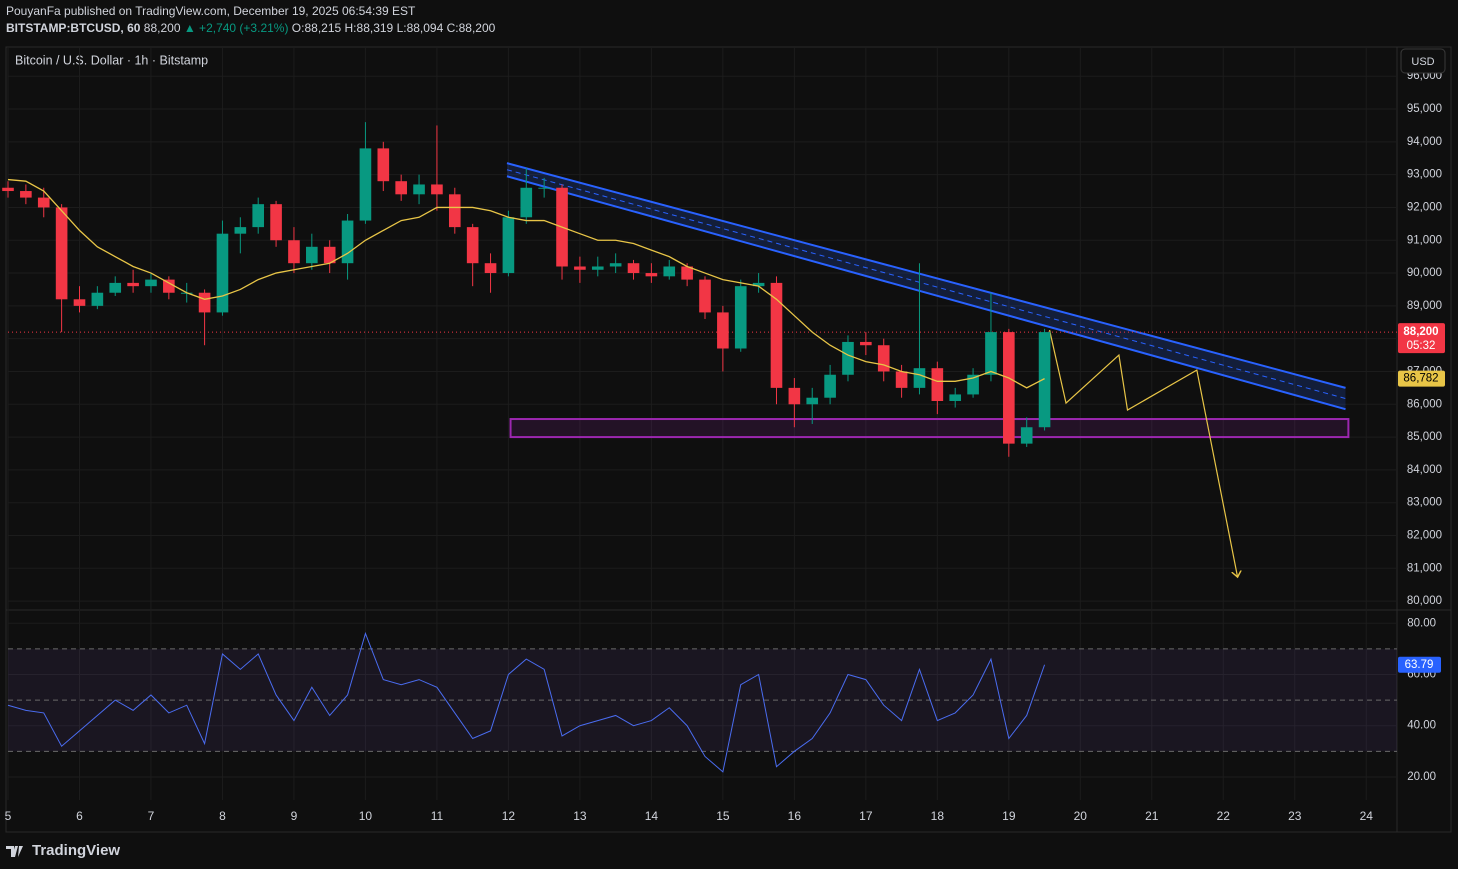 This screenshot has height=869, width=1458. What do you see at coordinates (1424, 503) in the screenshot?
I see `y-tick-label: 83,000` at bounding box center [1424, 503].